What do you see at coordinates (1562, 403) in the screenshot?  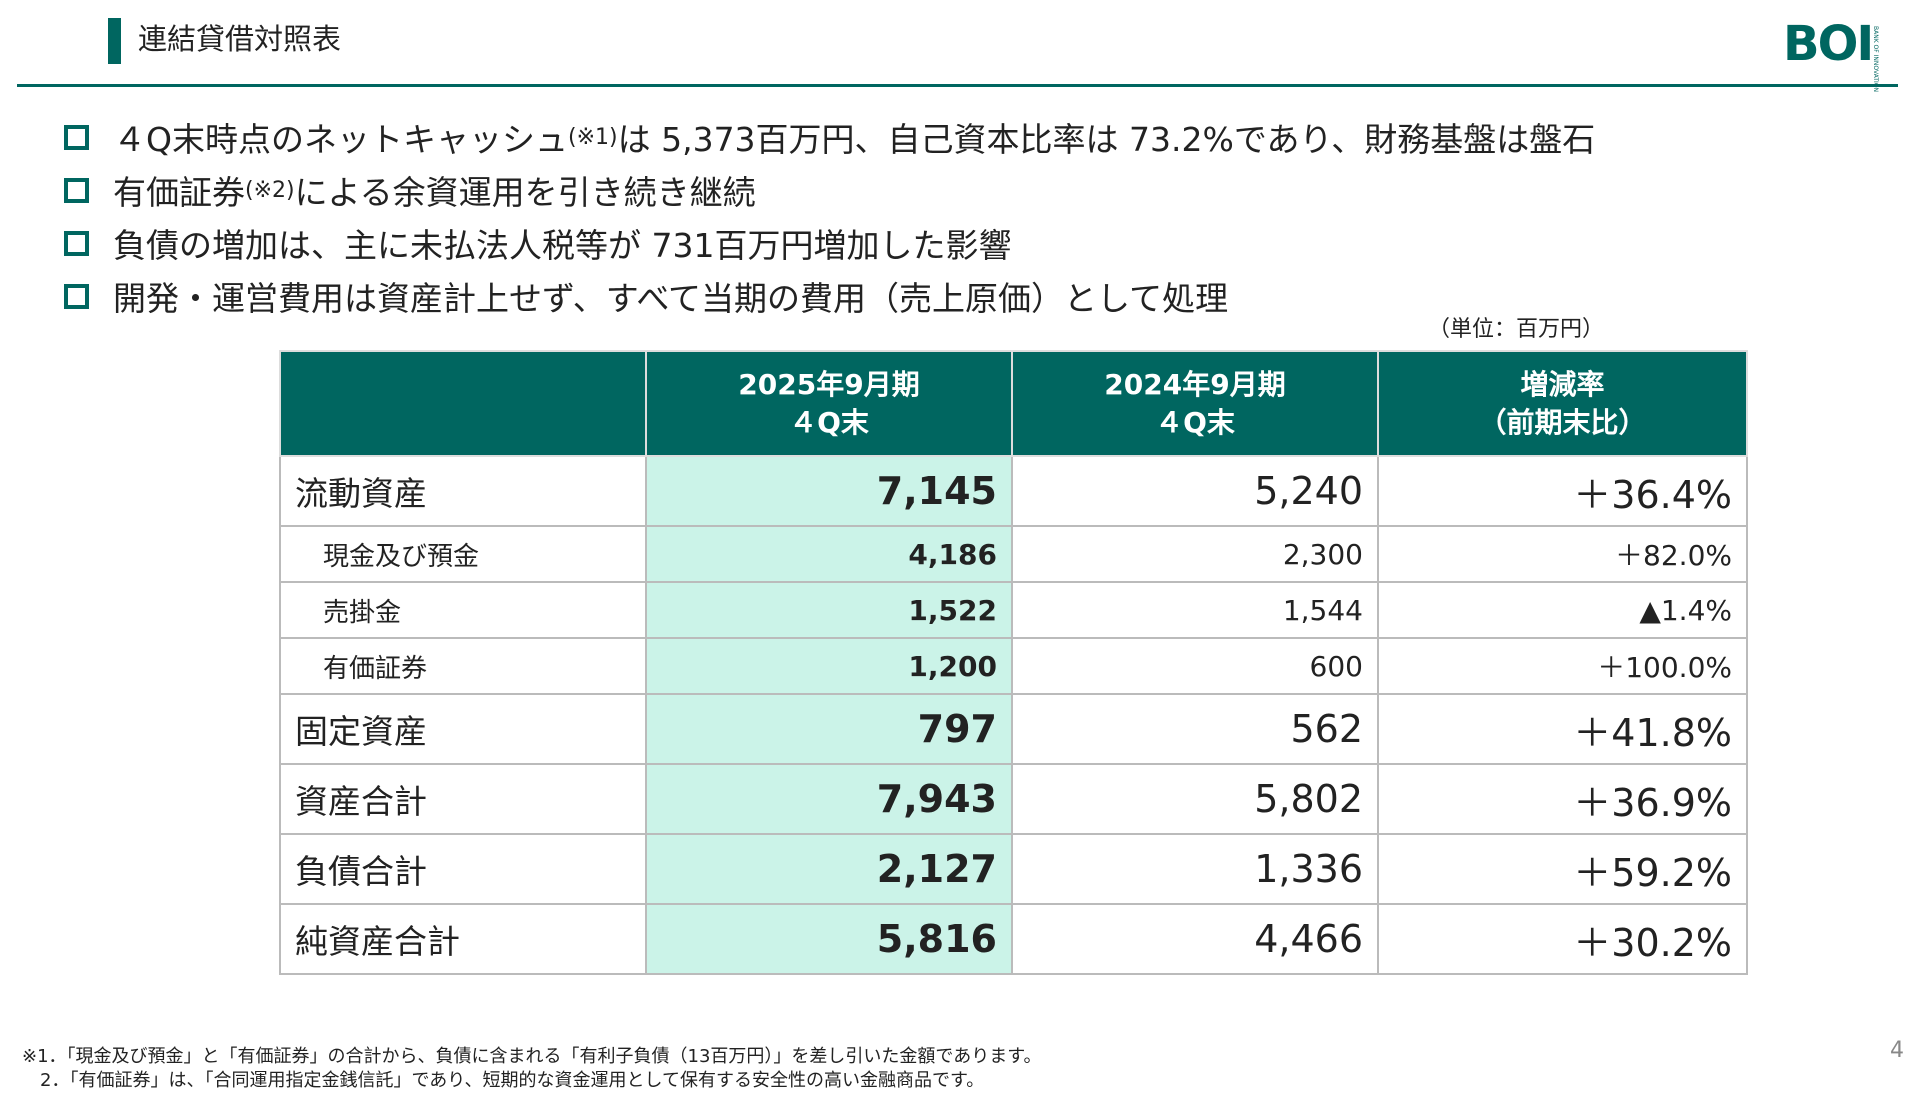 I see `header-cell: 増減率 （前期末比）` at bounding box center [1562, 403].